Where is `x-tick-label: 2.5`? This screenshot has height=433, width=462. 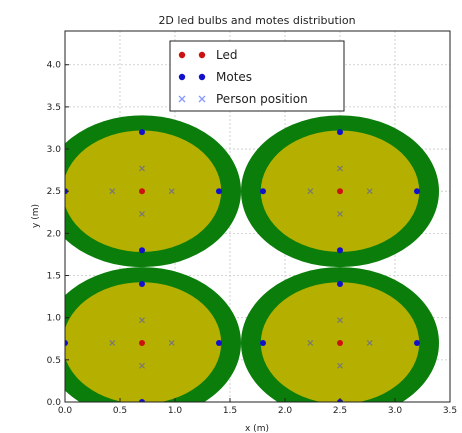 x-tick-label: 2.5 is located at coordinates (340, 411).